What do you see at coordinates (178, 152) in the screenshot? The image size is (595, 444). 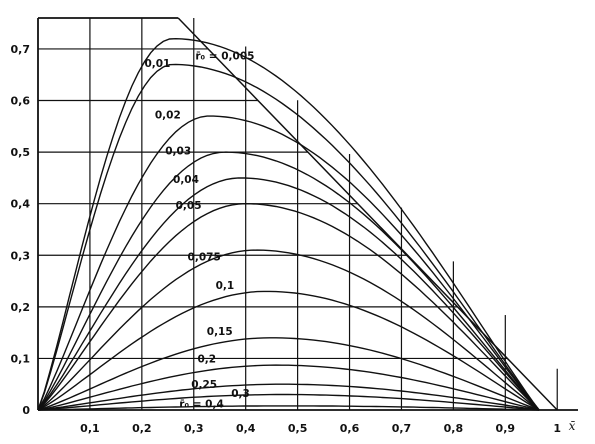 I see `curve-label-3: 0,03` at bounding box center [178, 152].